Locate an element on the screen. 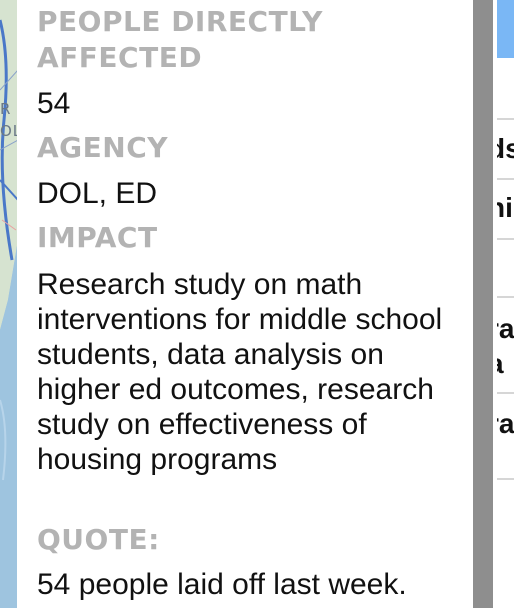 The height and width of the screenshot is (608, 514). field-value-quote: 54 people laid off last week. is located at coordinates (222, 584).